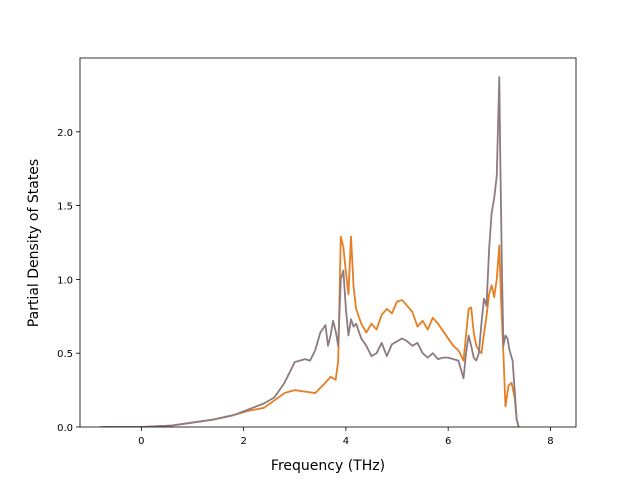  What do you see at coordinates (34, 243) in the screenshot?
I see `y-axis-label: Partial Density of States` at bounding box center [34, 243].